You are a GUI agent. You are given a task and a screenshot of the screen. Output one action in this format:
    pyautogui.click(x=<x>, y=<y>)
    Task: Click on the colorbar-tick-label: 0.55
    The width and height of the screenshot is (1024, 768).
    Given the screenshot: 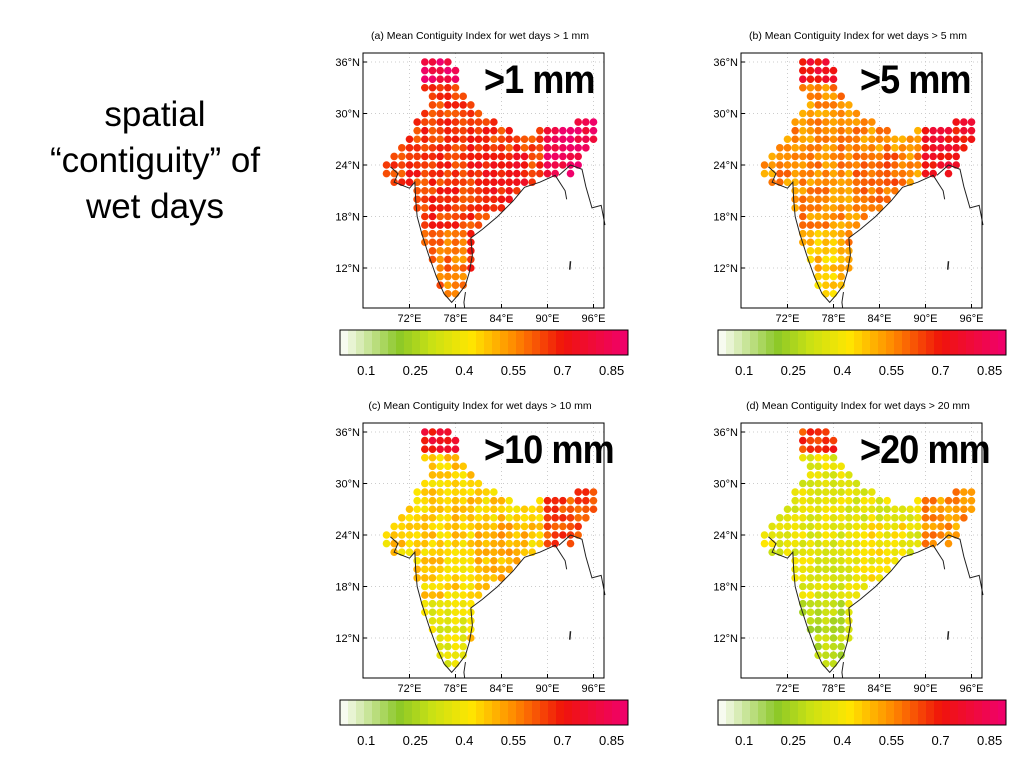 What is the action you would take?
    pyautogui.click(x=891, y=740)
    